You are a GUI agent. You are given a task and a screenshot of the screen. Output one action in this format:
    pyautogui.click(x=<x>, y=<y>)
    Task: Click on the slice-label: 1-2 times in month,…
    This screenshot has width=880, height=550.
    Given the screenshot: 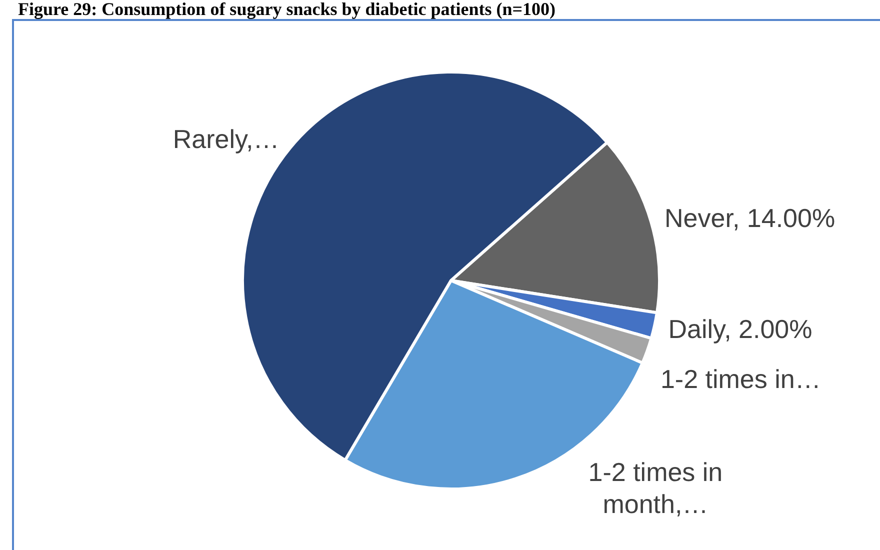 What is the action you would take?
    pyautogui.click(x=655, y=488)
    